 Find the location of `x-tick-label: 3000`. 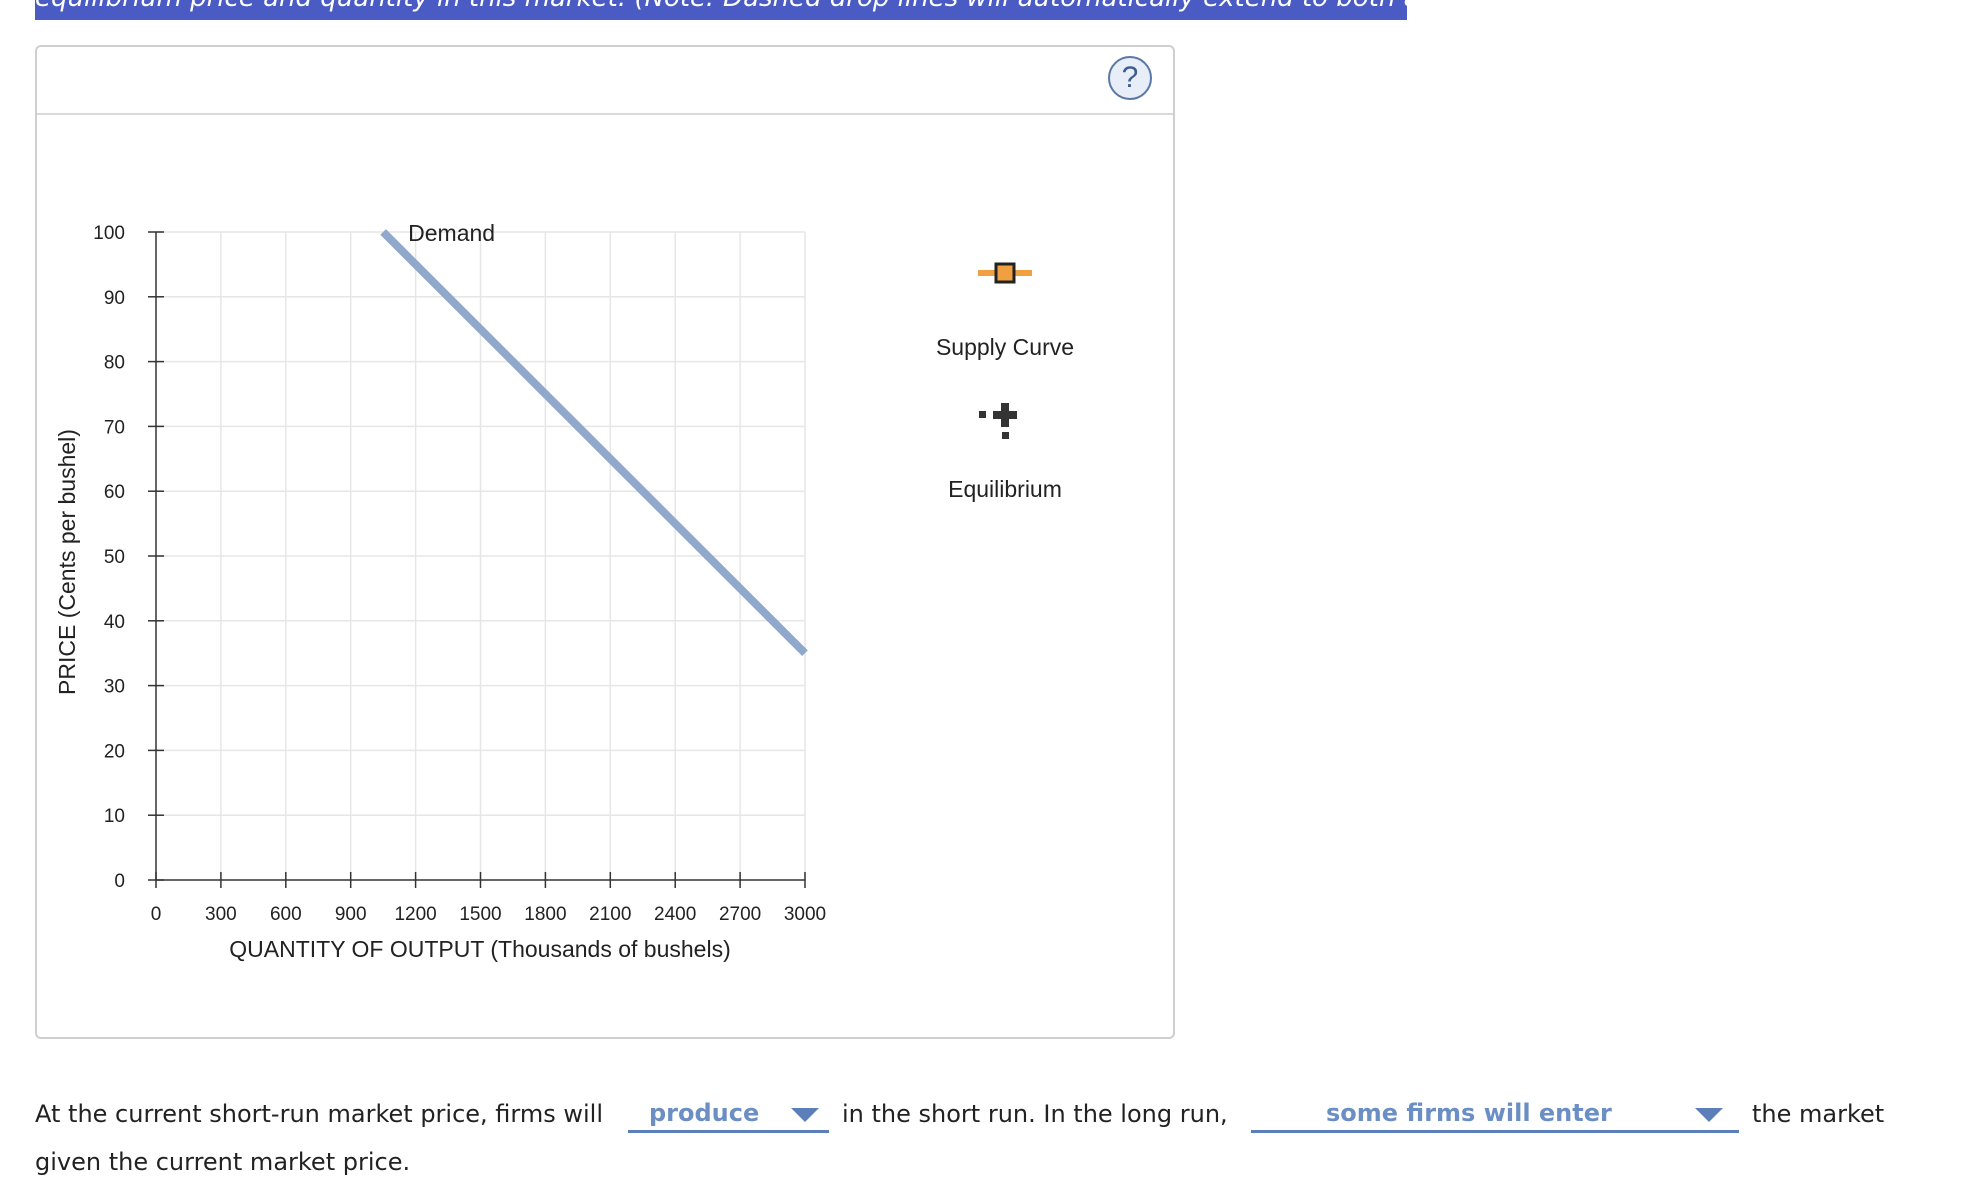

x-tick-label: 3000 is located at coordinates (805, 914).